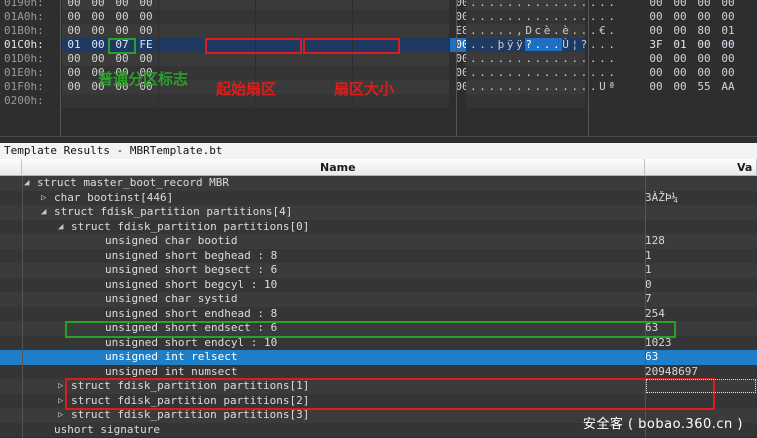 This screenshot has width=757, height=438. What do you see at coordinates (378, 400) in the screenshot?
I see `tree-row: ▷ struct fdisk_partition partitions[2]` at bounding box center [378, 400].